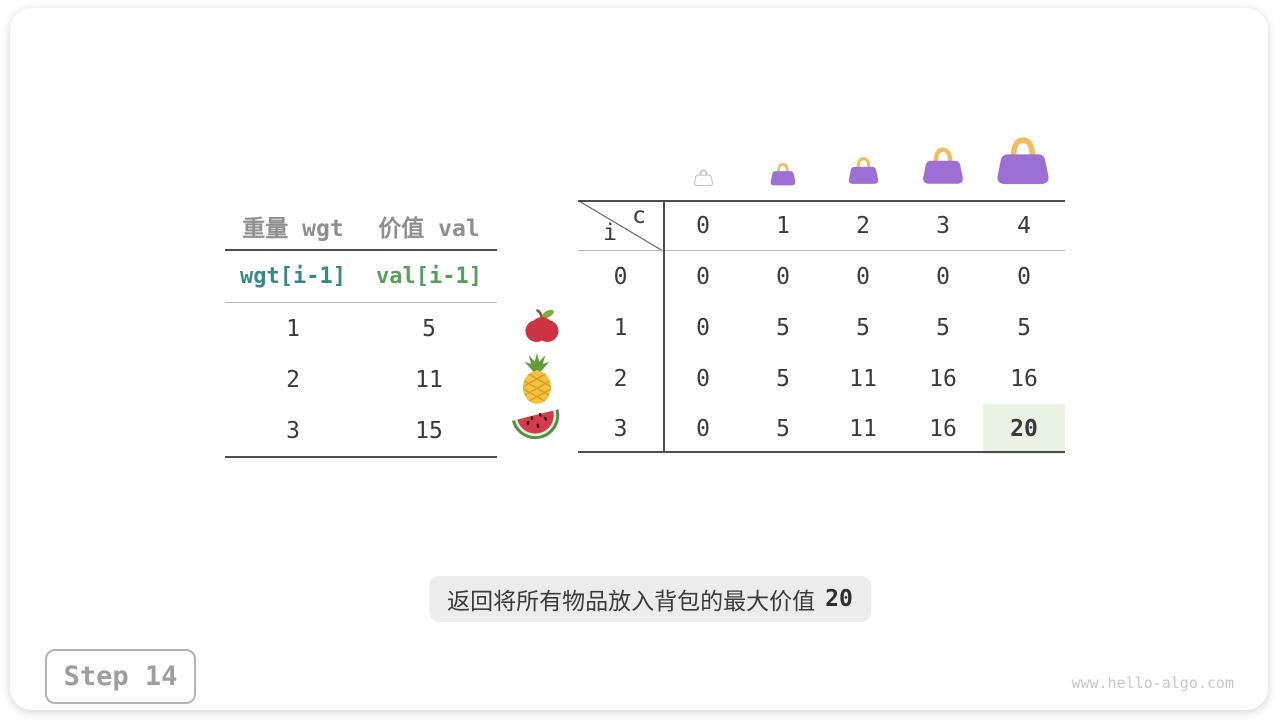  I want to click on result-caption: 返回将所有物品放入背包的最大价值 20, so click(650, 599).